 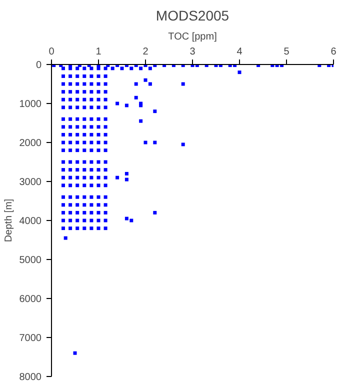 I want to click on y-axis-title: Depth [m], so click(x=8, y=220).